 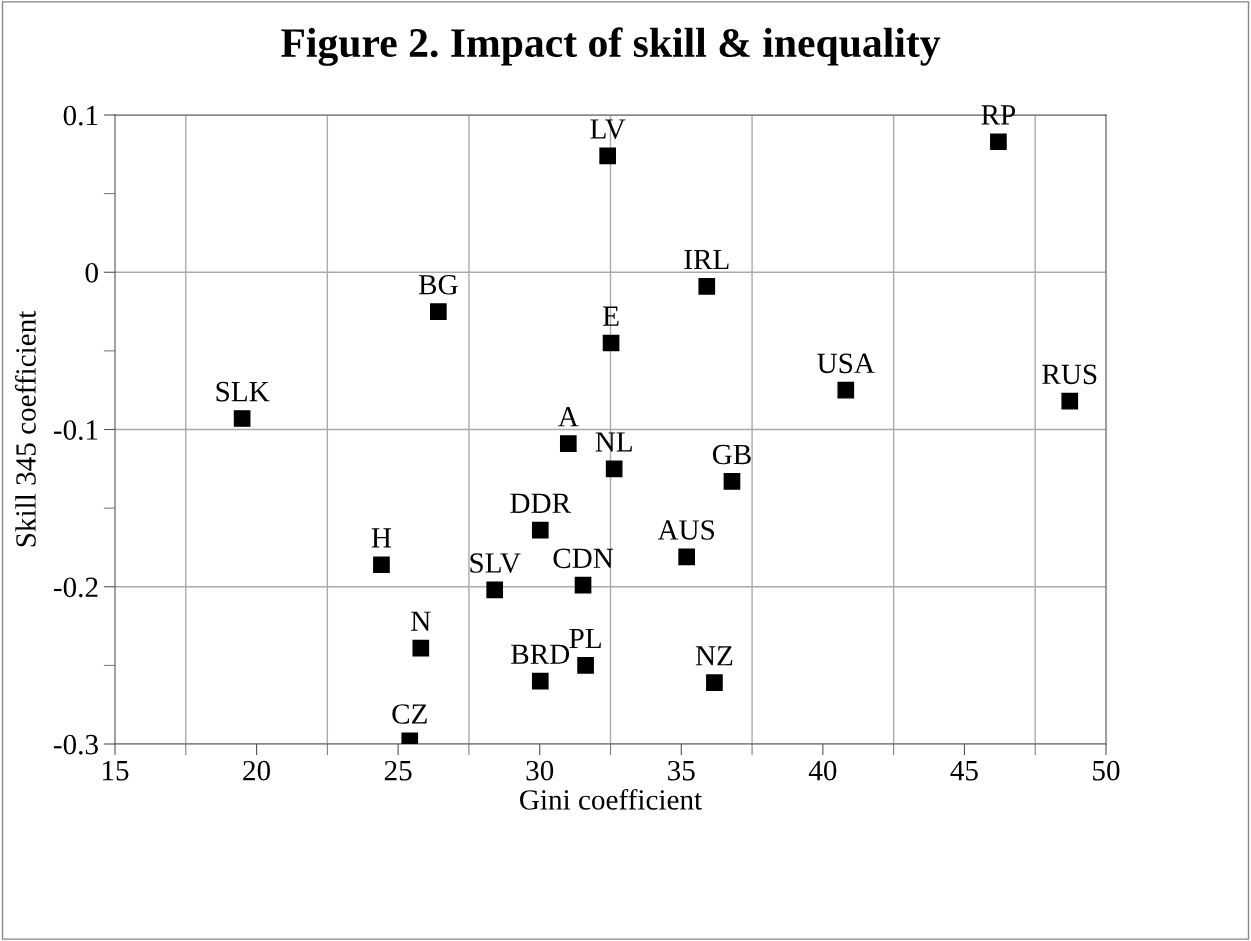 I want to click on x-tick-label: 40, so click(x=822, y=770).